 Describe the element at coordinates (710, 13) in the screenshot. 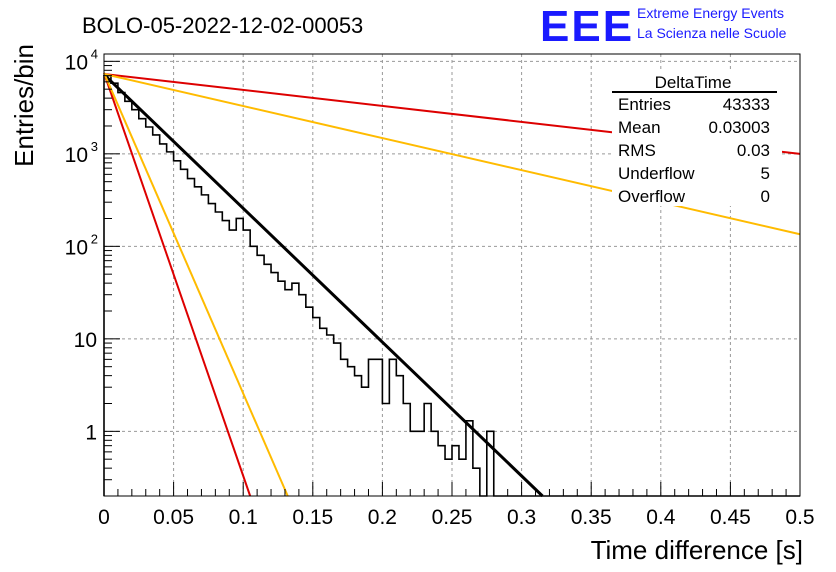

I see `logo-line-1: Extreme Energy Events` at that location.